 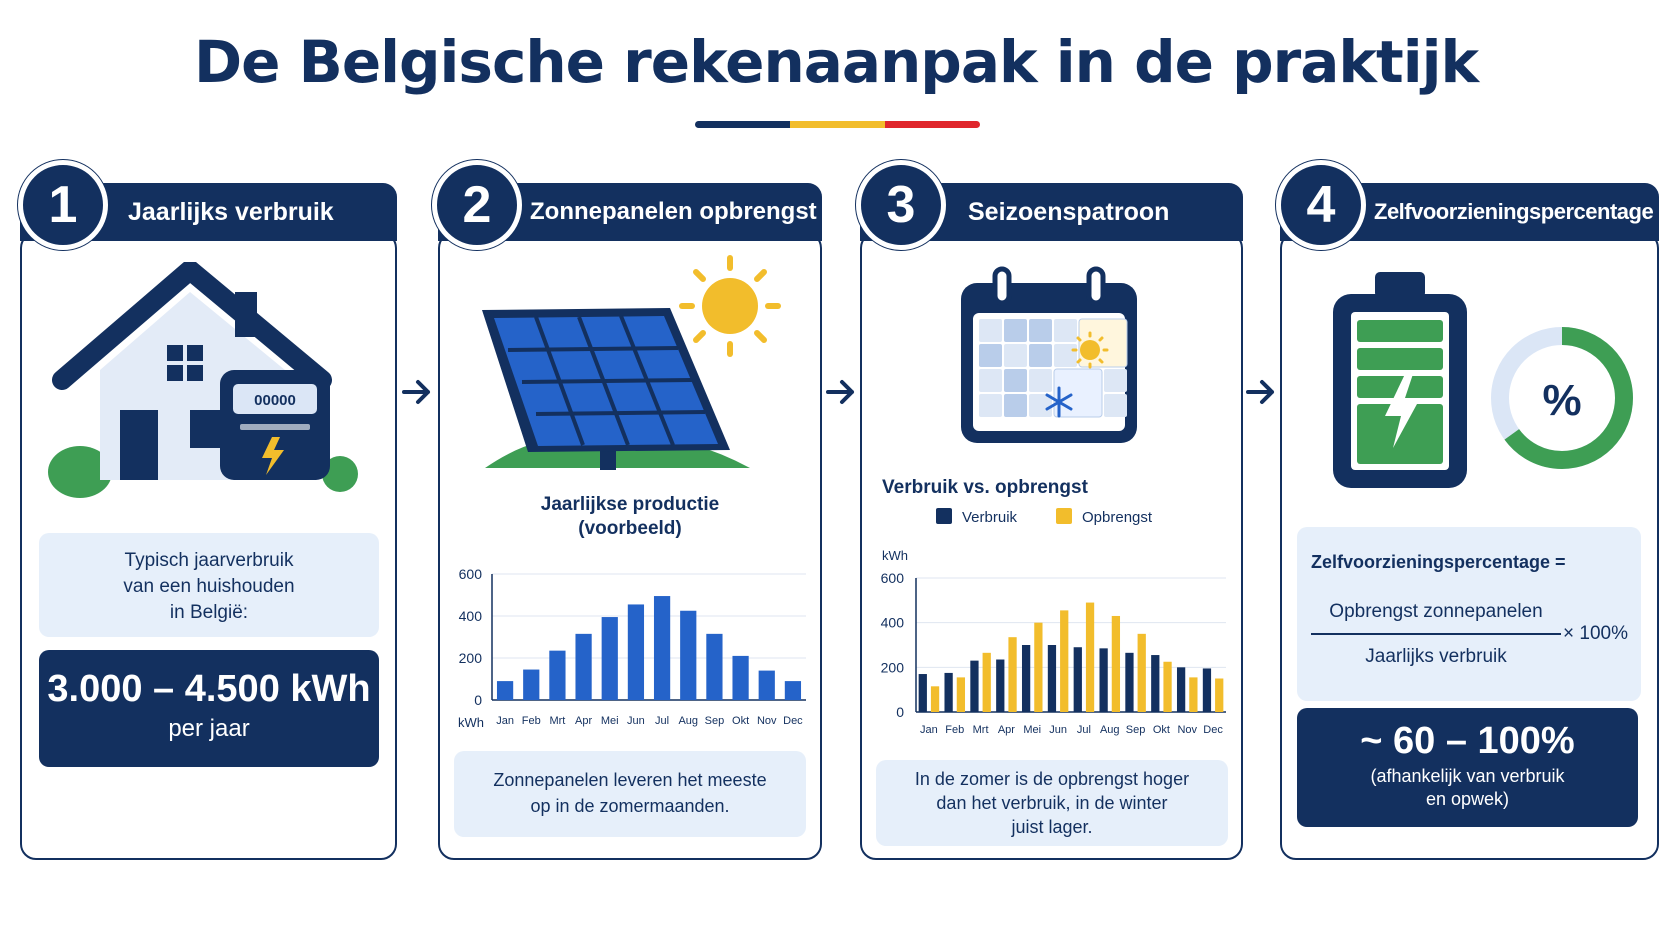 I want to click on x-tick-label: Aug, so click(x=688, y=721).